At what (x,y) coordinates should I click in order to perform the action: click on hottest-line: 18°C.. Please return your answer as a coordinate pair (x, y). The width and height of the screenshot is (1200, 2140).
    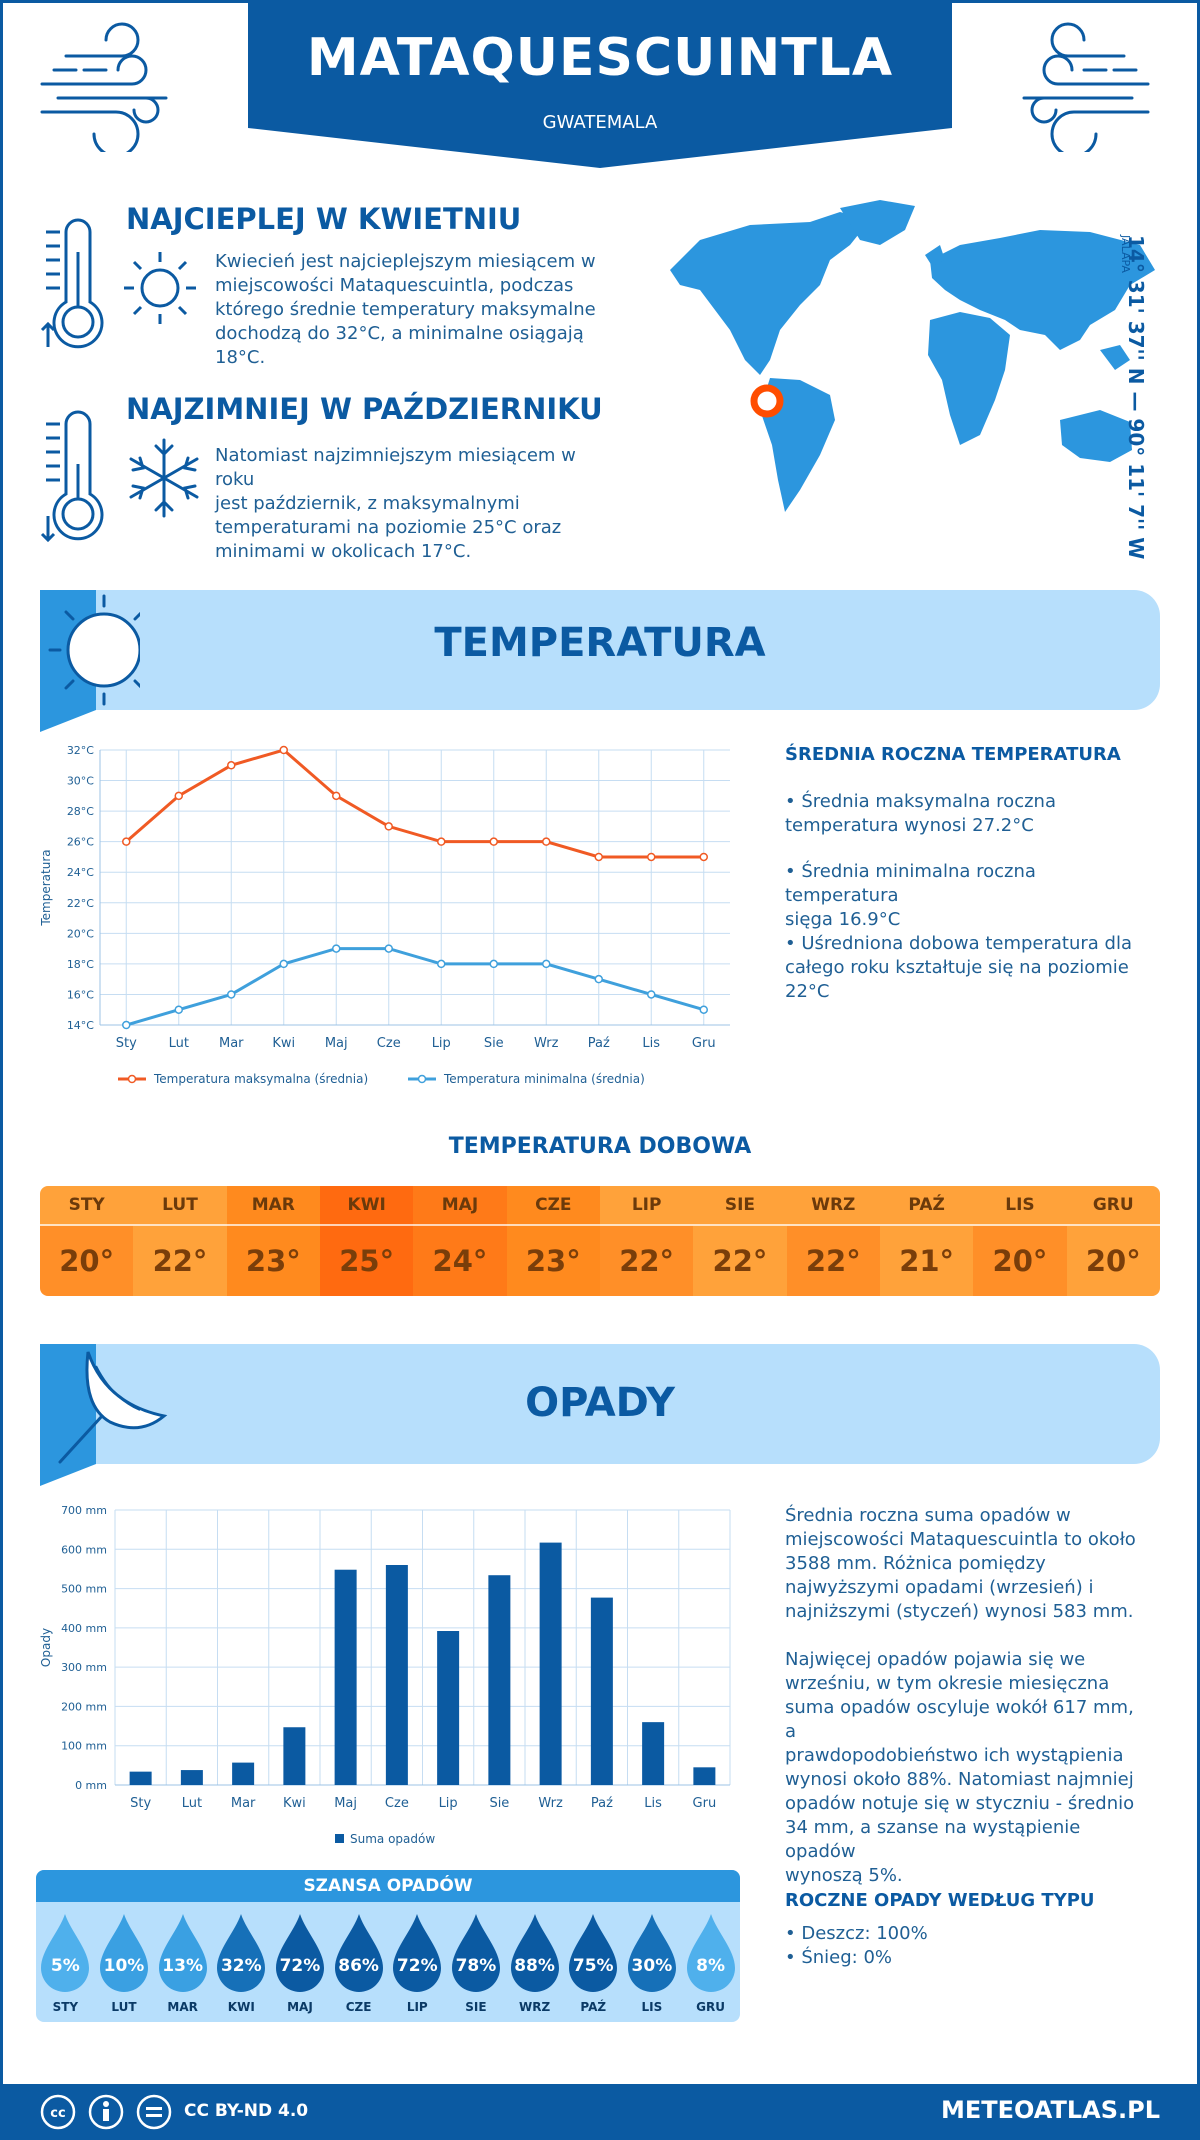
    Looking at the image, I should click on (240, 357).